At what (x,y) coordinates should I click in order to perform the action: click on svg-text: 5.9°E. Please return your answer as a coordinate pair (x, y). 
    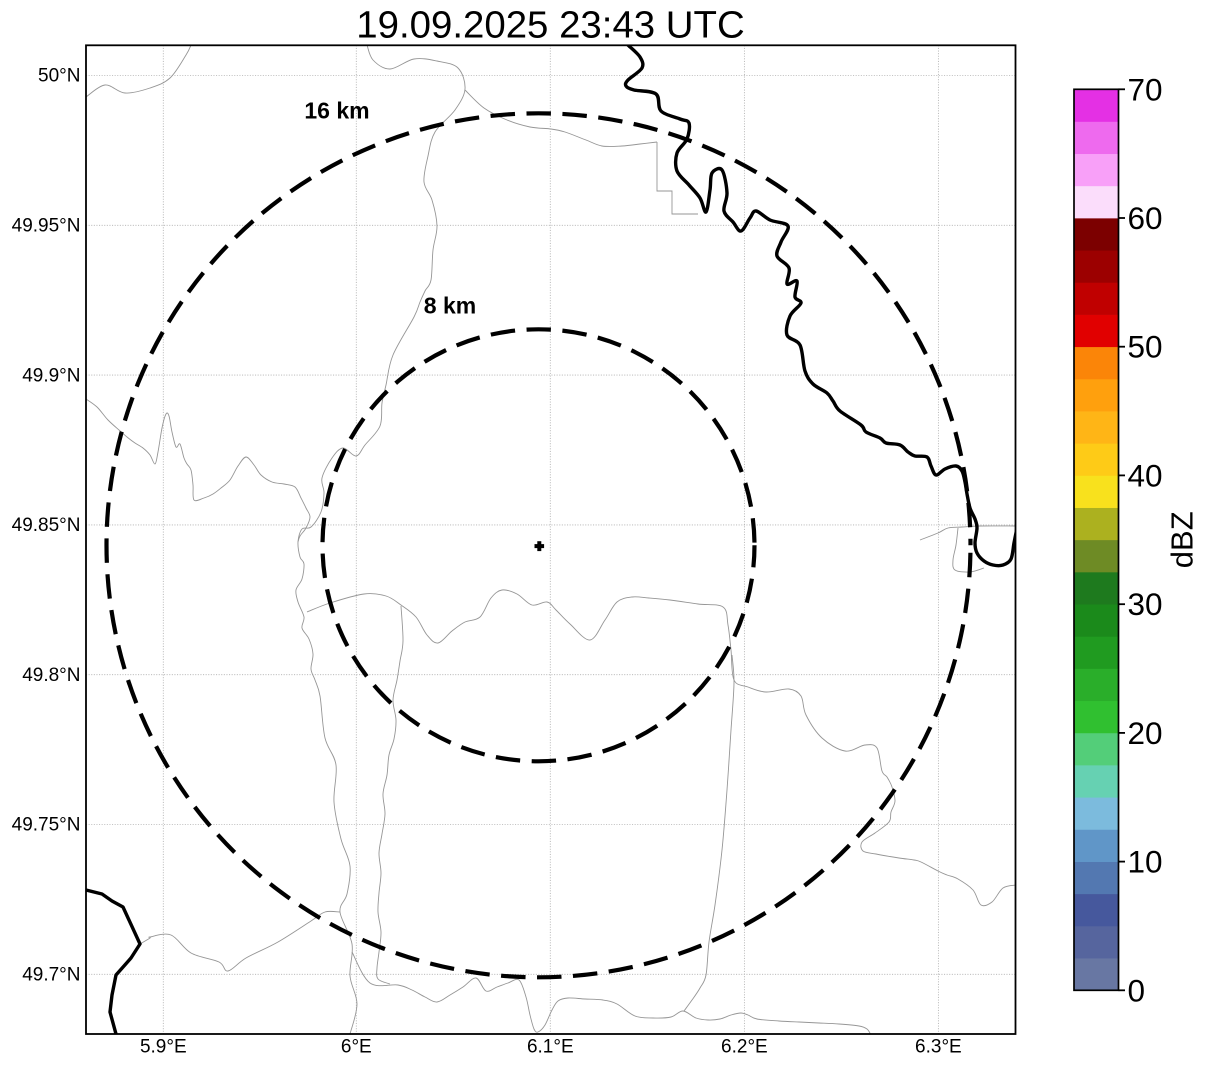
    Looking at the image, I should click on (163, 1047).